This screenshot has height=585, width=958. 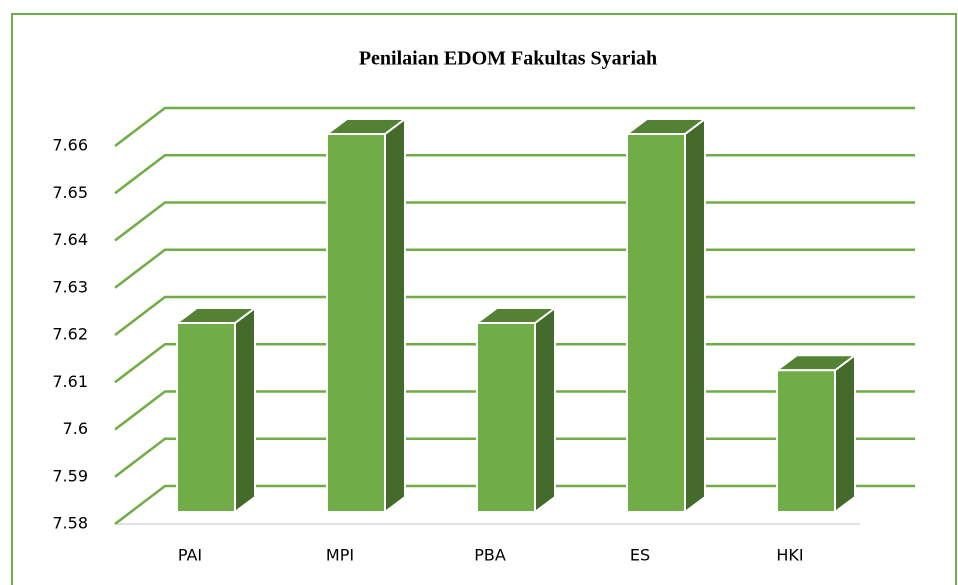 What do you see at coordinates (70, 334) in the screenshot?
I see `y-tick-label: 7.62` at bounding box center [70, 334].